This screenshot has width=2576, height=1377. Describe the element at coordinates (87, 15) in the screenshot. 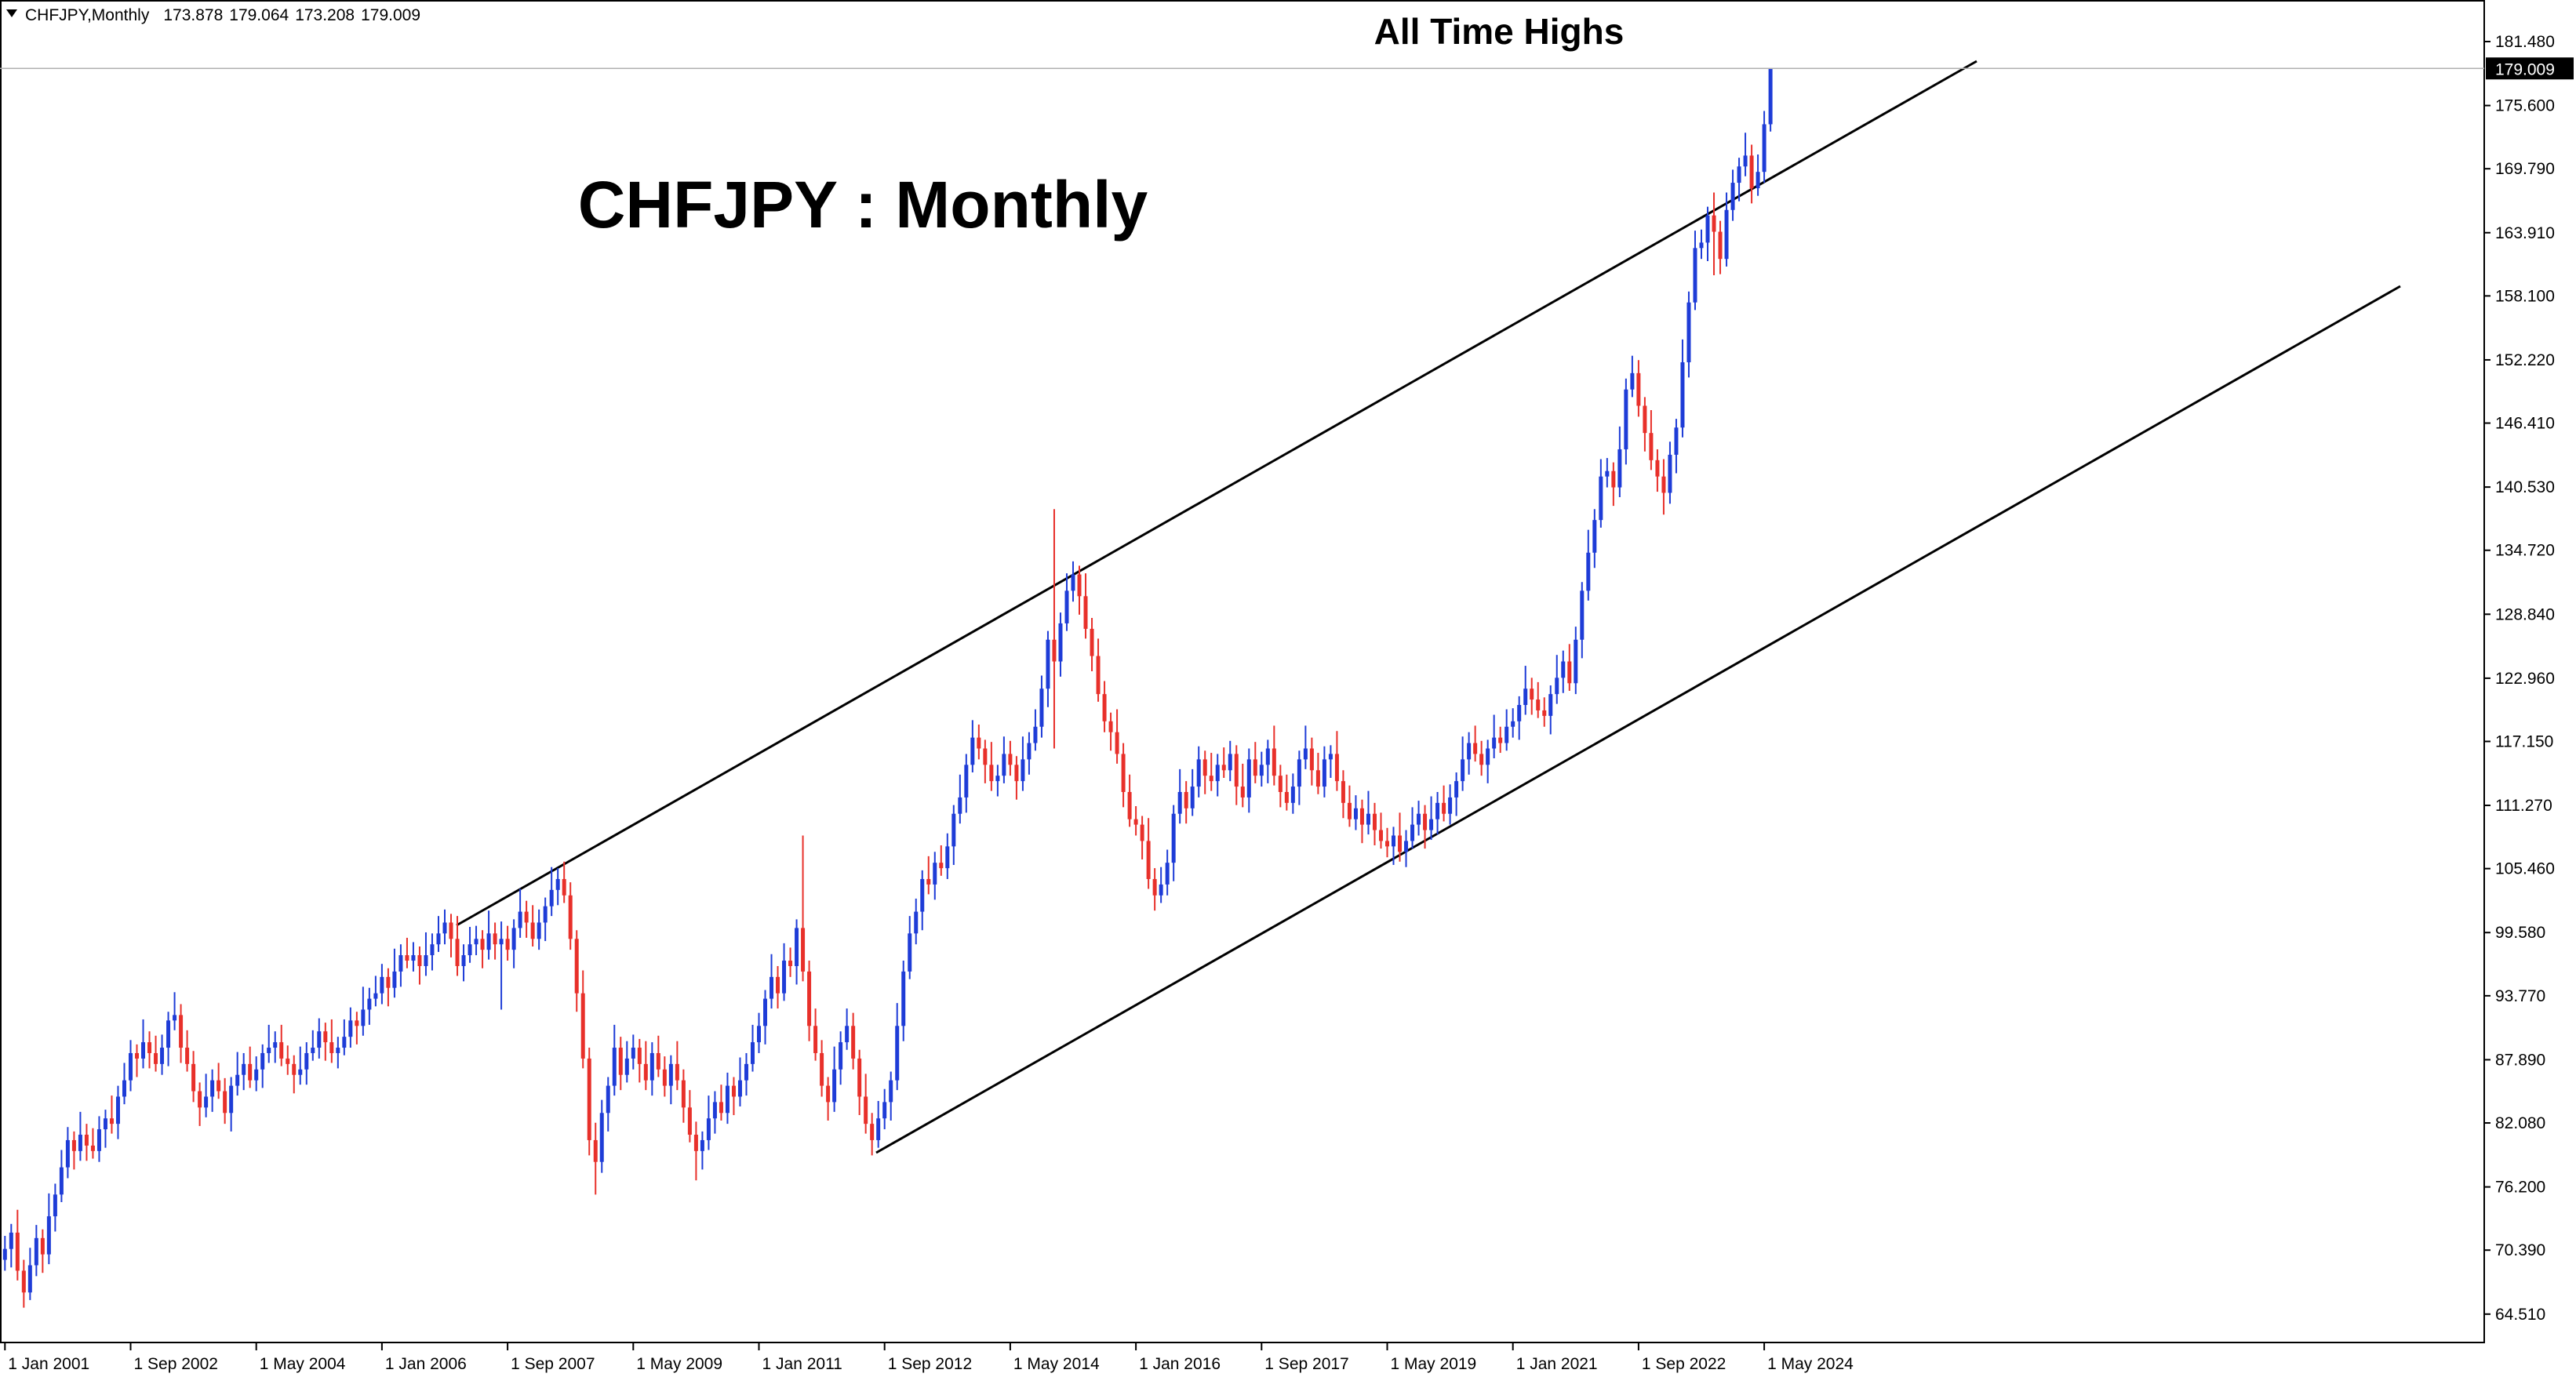

I see `symbol: CHFJPY,Monthly` at that location.